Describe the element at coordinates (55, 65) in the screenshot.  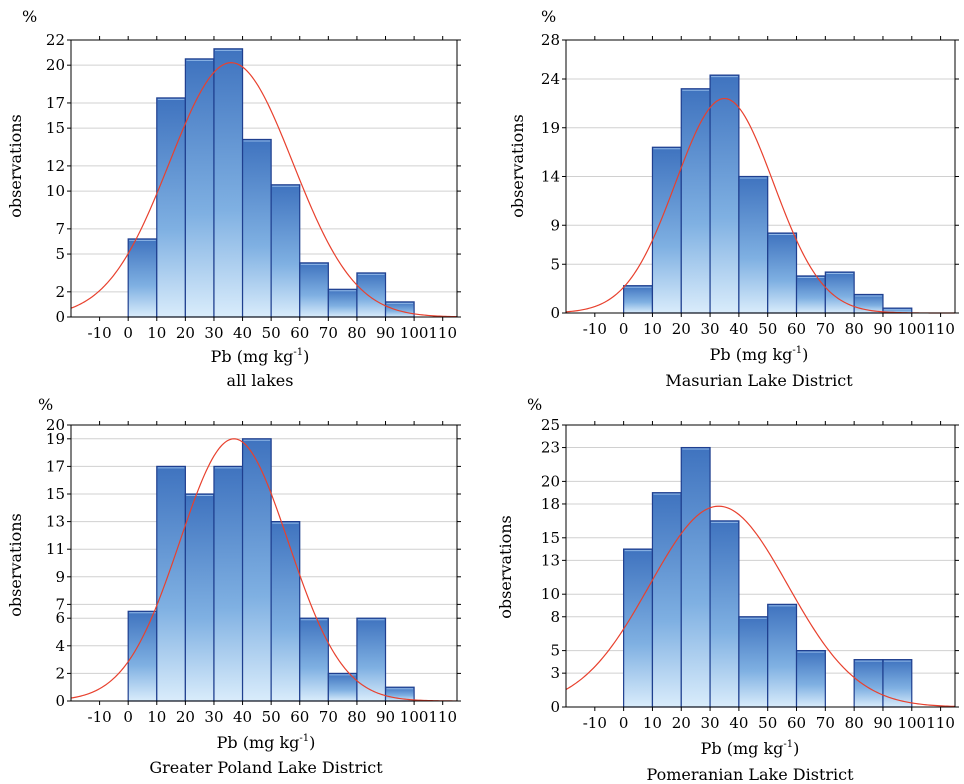
I see `y-tick-label: 20` at that location.